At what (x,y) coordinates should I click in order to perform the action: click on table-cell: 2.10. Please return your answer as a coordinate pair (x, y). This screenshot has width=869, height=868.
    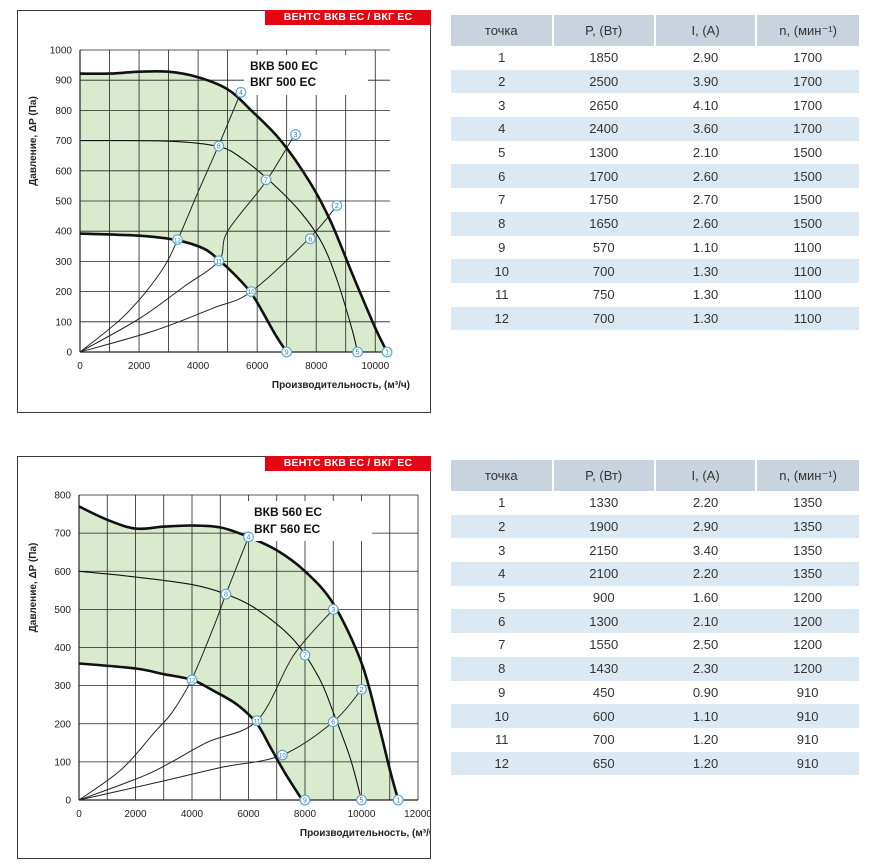
    Looking at the image, I should click on (705, 153).